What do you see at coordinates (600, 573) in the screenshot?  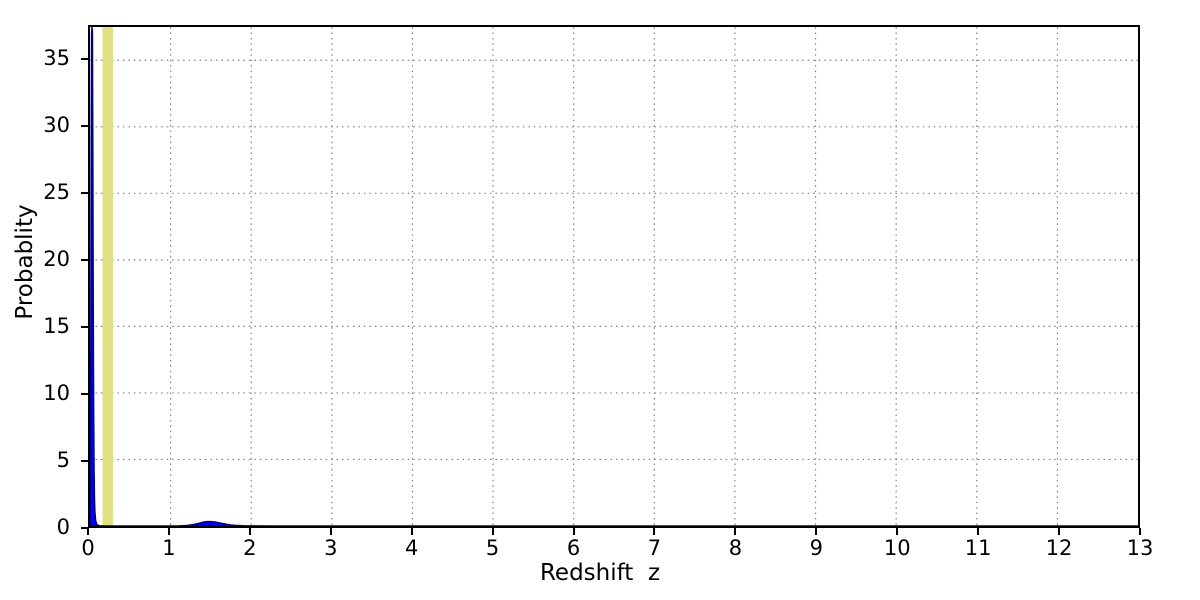 I see `x-axis-label: Redshift z` at bounding box center [600, 573].